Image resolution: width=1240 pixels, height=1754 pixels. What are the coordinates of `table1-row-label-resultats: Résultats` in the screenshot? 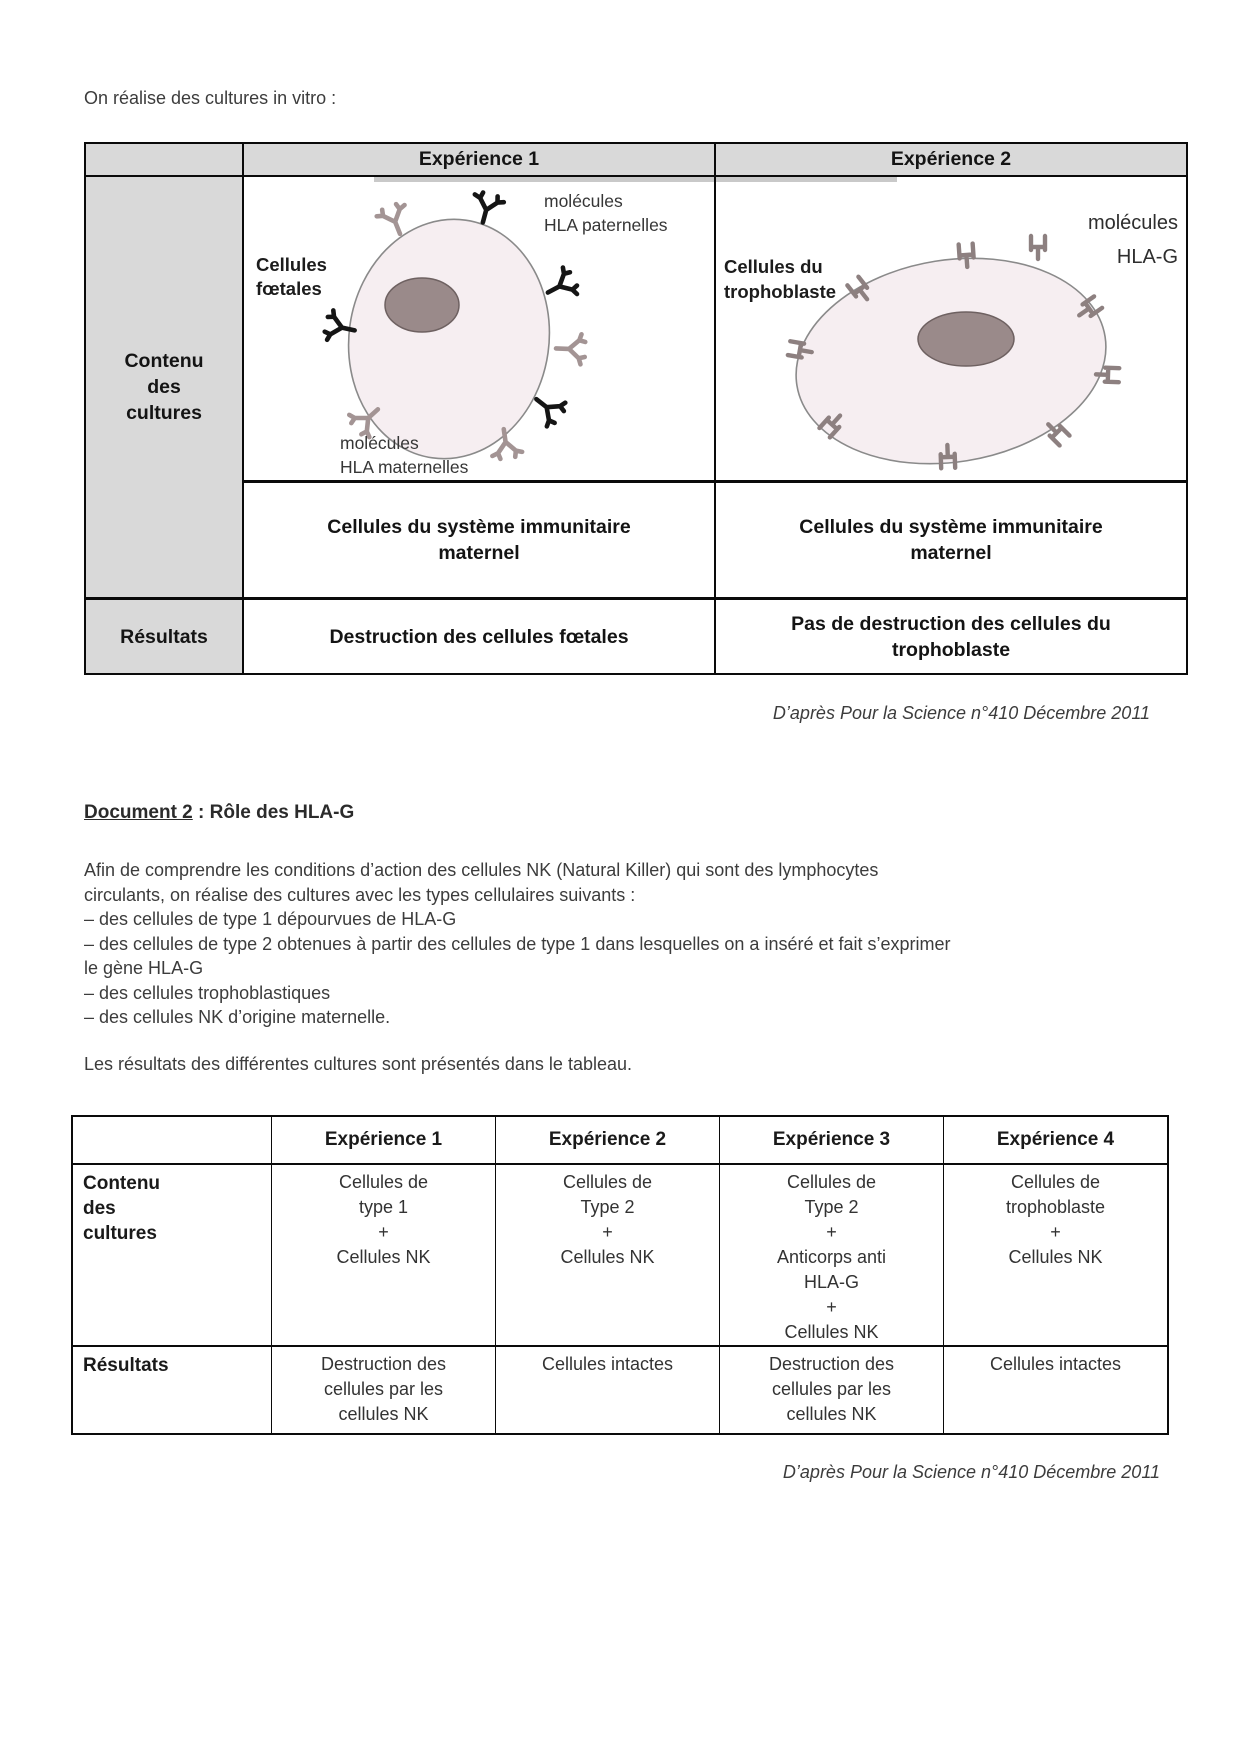 It's located at (164, 635).